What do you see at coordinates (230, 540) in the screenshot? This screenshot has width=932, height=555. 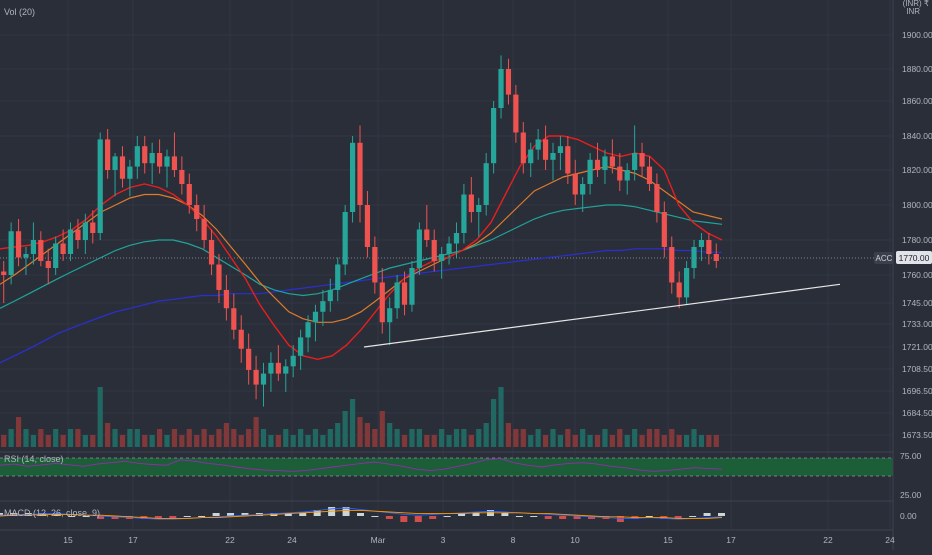 I see `time-tick-label: 22` at bounding box center [230, 540].